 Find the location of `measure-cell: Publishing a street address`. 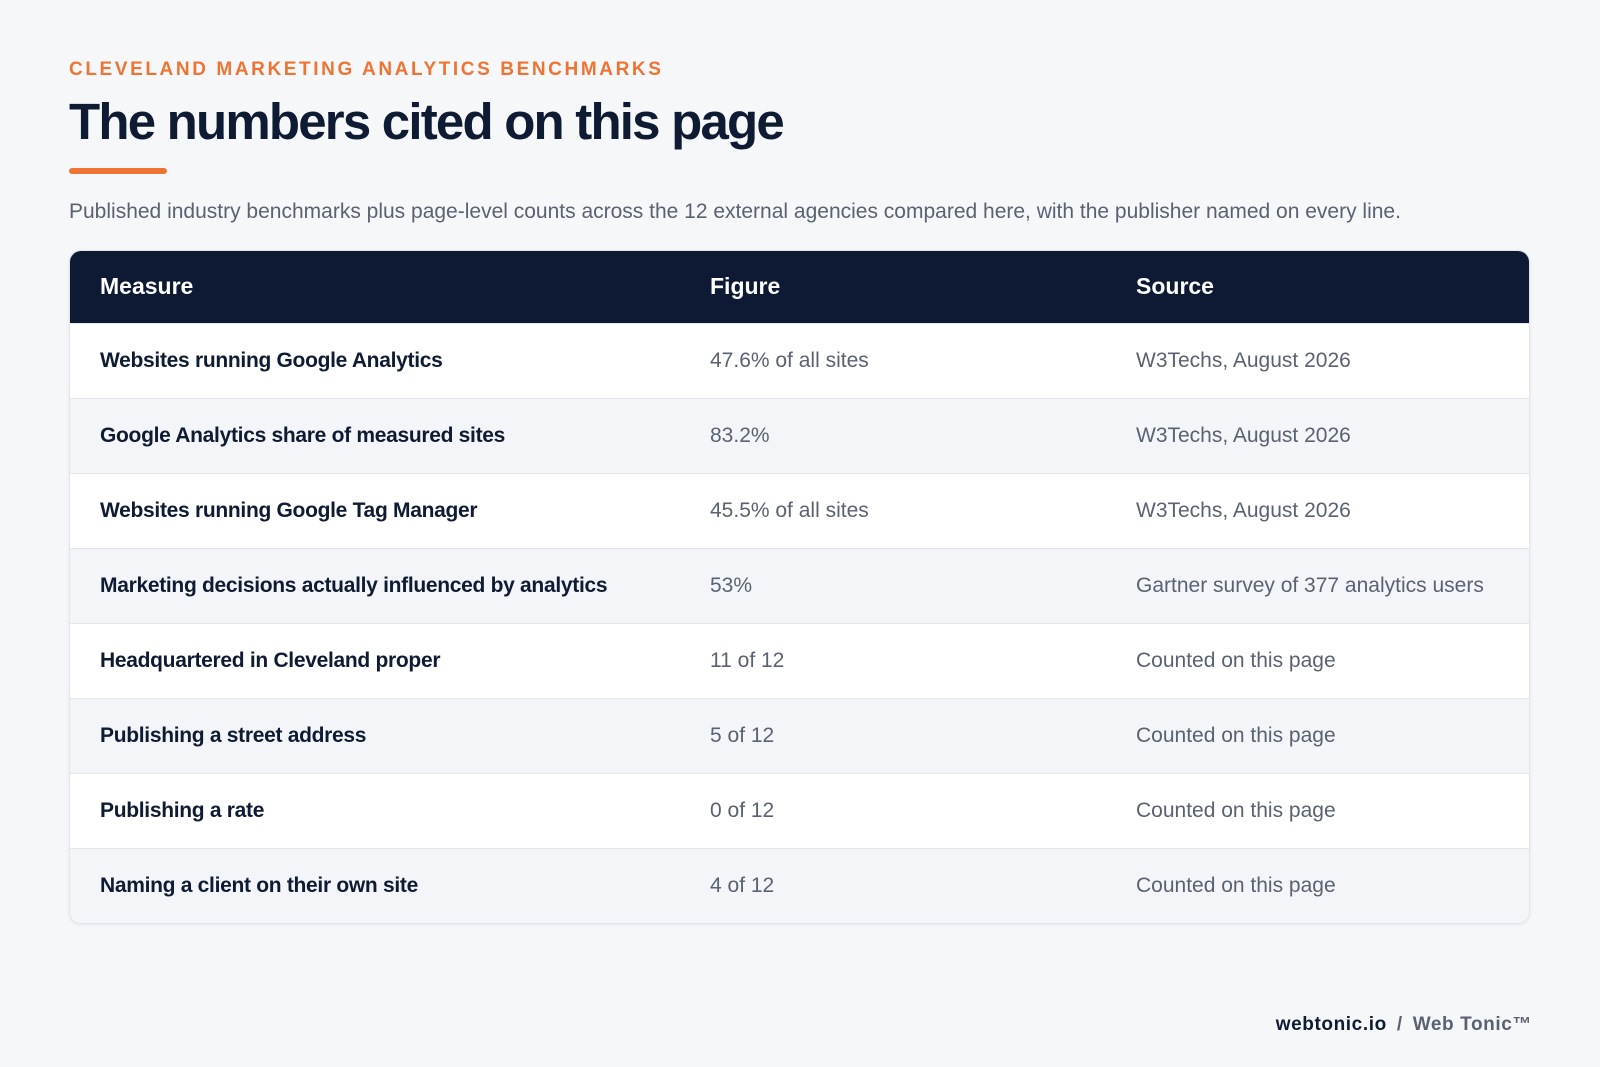

measure-cell: Publishing a street address is located at coordinates (233, 735).